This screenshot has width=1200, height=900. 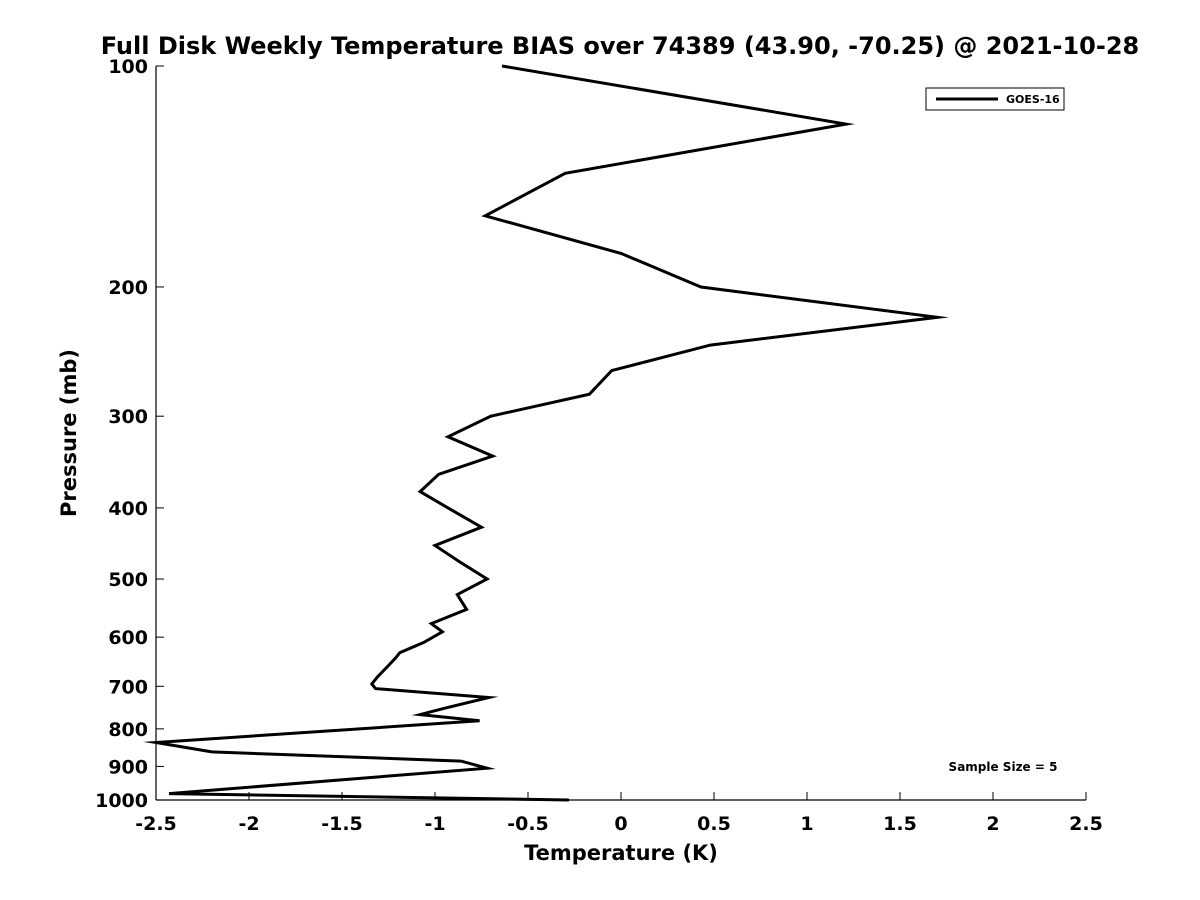 What do you see at coordinates (900, 824) in the screenshot?
I see `x-tick-label: 1.5` at bounding box center [900, 824].